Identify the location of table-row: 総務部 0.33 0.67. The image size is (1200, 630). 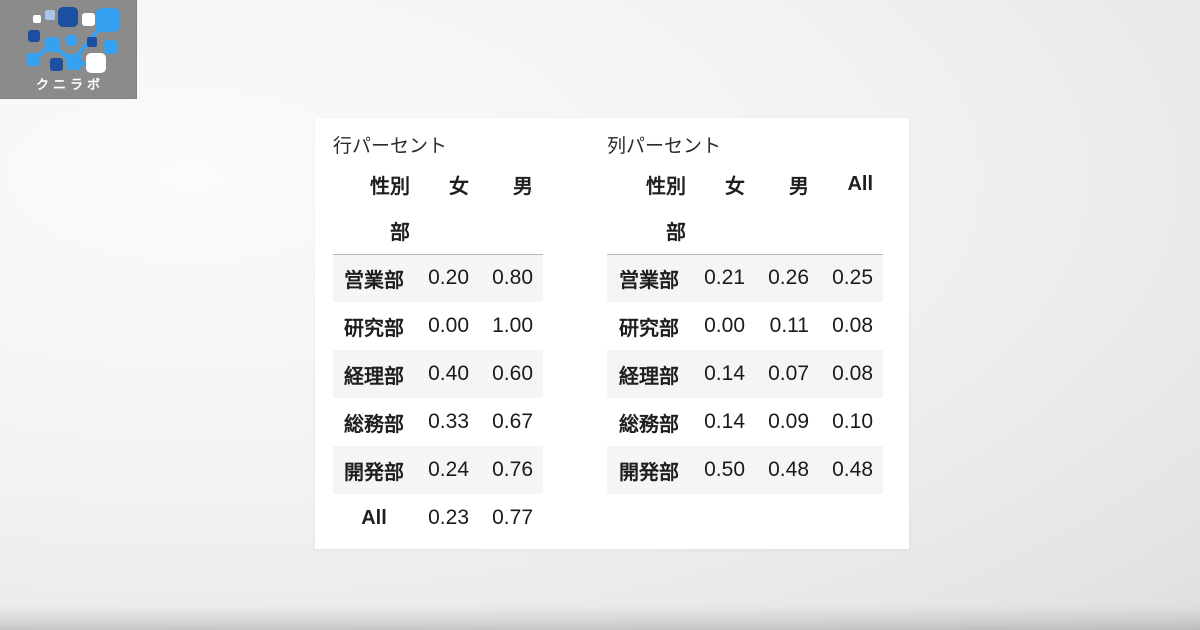
(438, 422).